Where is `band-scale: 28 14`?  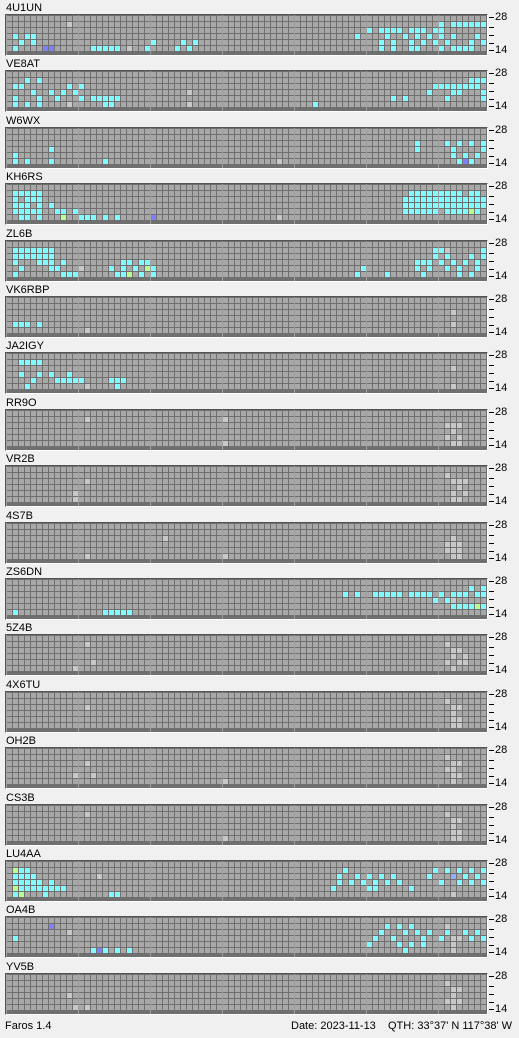 band-scale: 28 14 is located at coordinates (504, 203).